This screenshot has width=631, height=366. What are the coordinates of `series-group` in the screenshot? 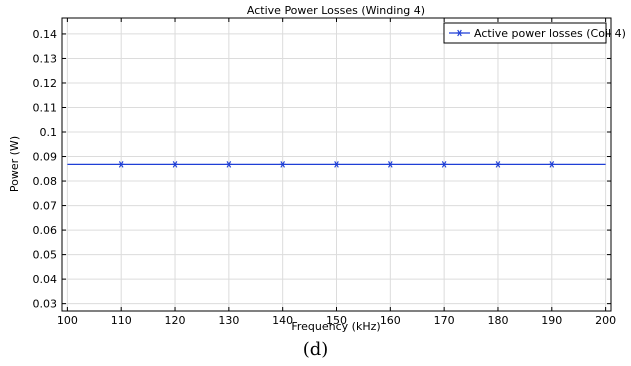 It's located at (336, 164).